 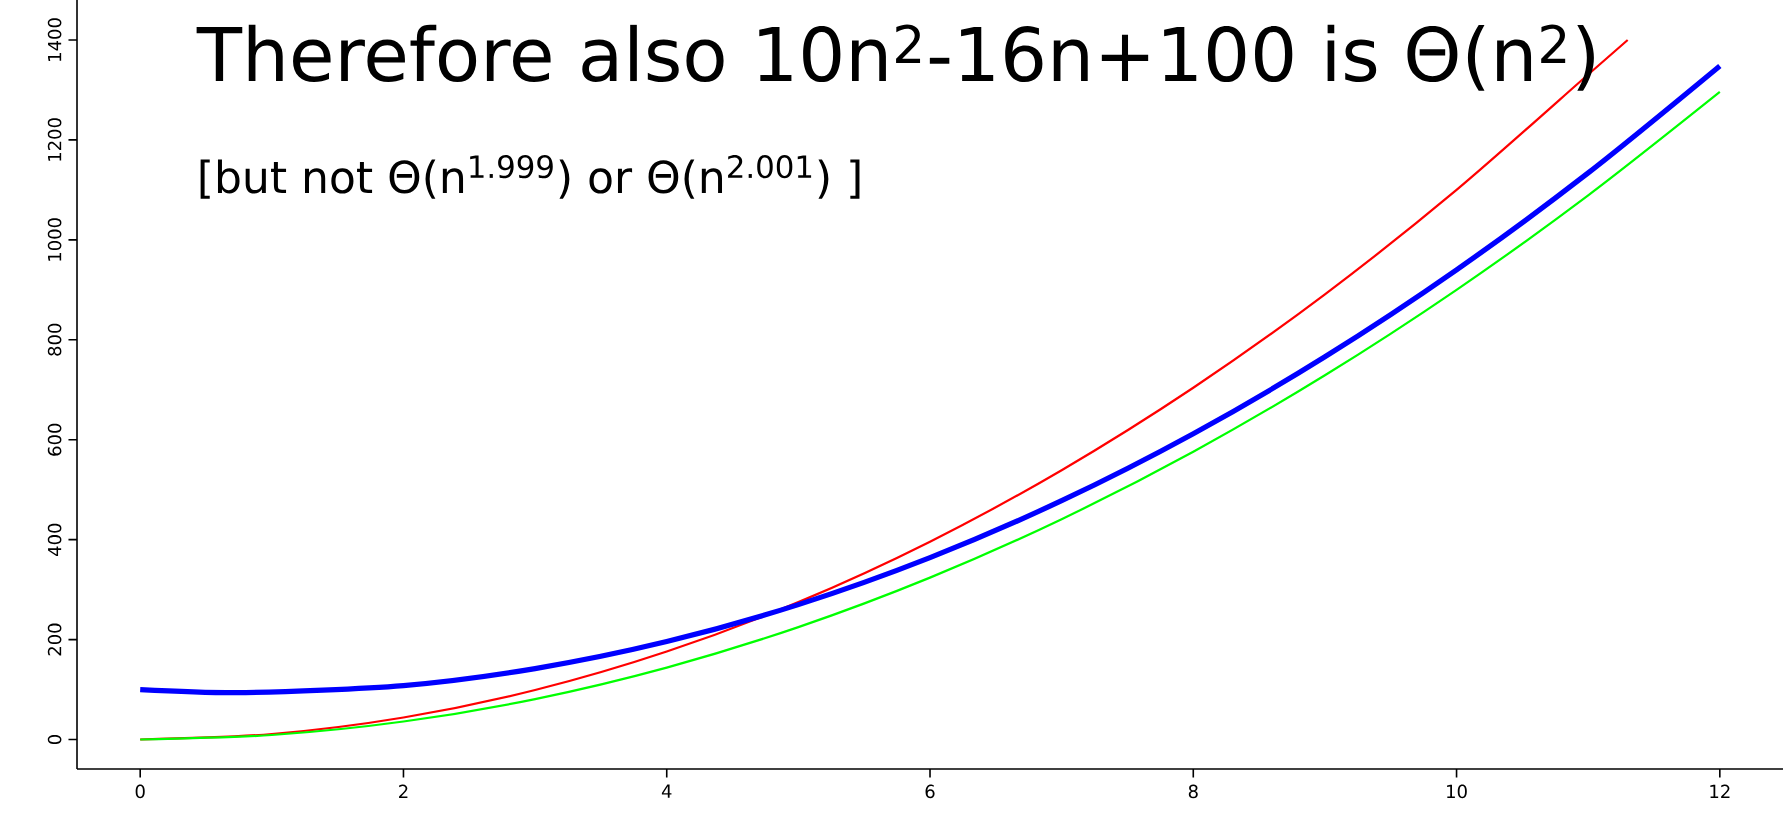 I want to click on annotation: Therefore also 10n$^{2}$-16n+100 is Θ(n$^{2}$), so click(x=895, y=57).